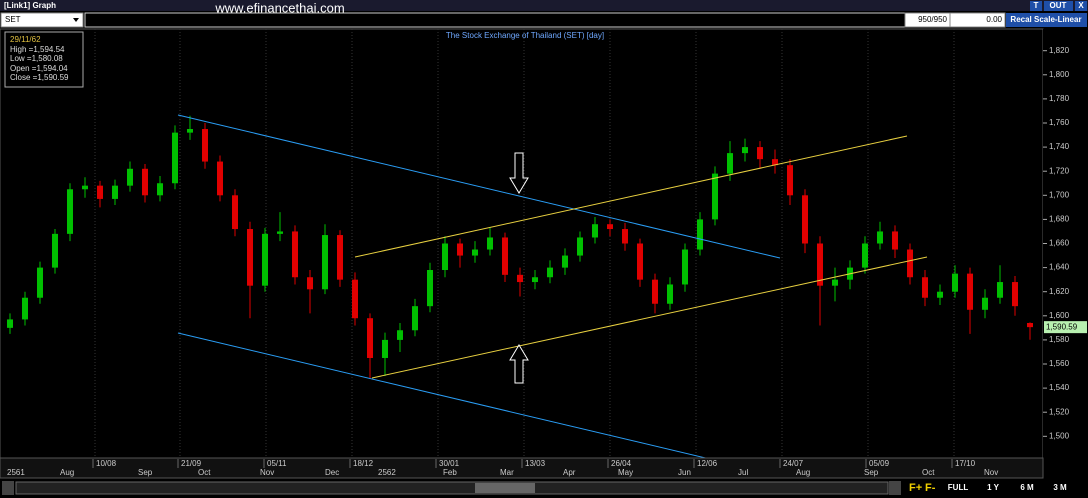 The image size is (1088, 498). Describe the element at coordinates (39, 68) in the screenshot. I see `info-line: Open =1,594.04` at that location.